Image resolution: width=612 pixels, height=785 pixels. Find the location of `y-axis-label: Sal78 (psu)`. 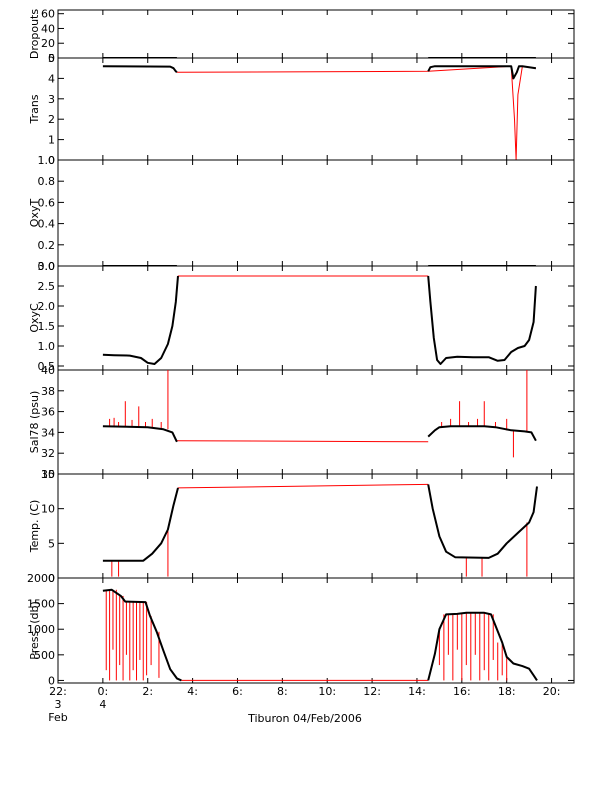

y-axis-label: Sal78 (psu) is located at coordinates (34, 422).